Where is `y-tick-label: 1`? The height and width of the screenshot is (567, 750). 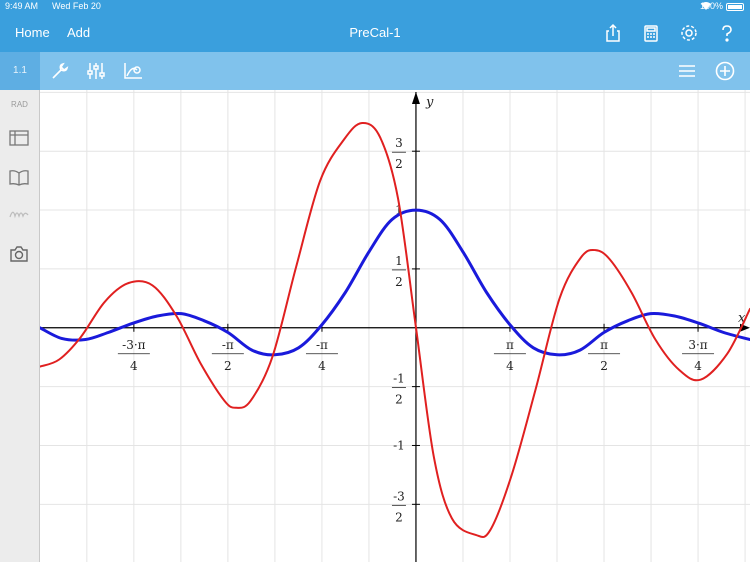
y-tick-label: 1 is located at coordinates (399, 210).